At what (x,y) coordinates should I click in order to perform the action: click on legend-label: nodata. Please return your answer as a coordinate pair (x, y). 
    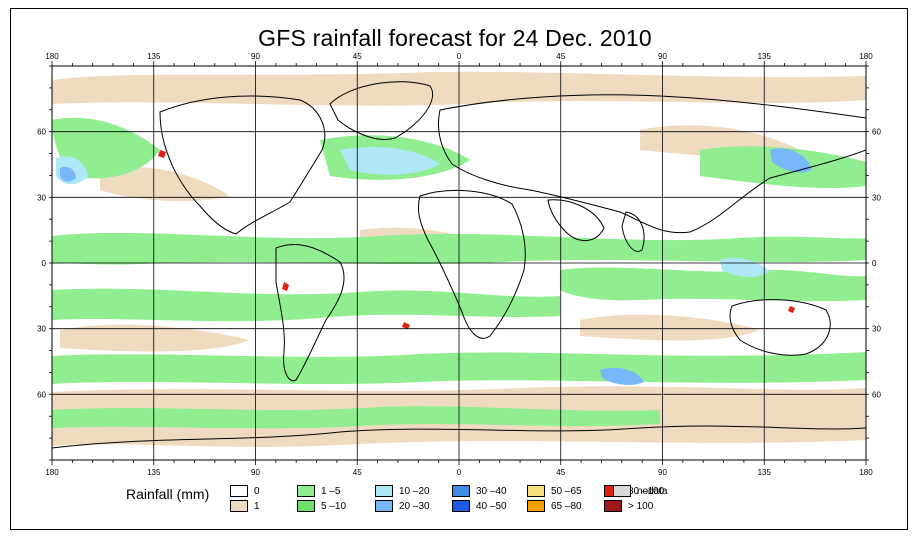
    Looking at the image, I should click on (652, 491).